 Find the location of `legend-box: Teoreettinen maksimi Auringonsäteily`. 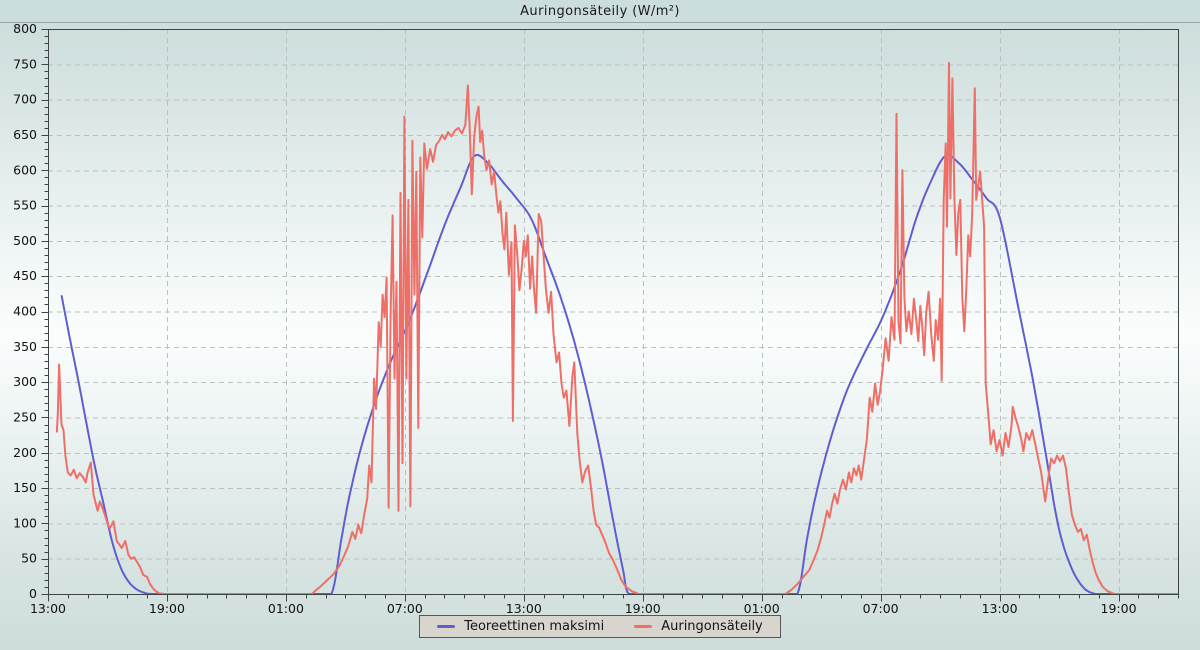

legend-box: Teoreettinen maksimi Auringonsäteily is located at coordinates (600, 626).